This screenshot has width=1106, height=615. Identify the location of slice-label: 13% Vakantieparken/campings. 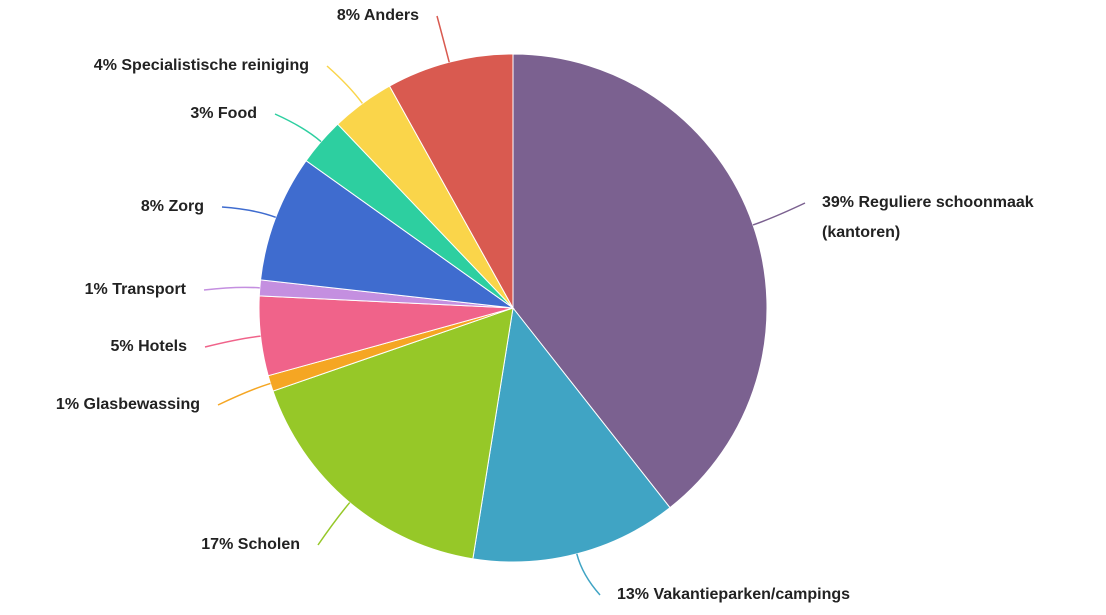
(733, 595).